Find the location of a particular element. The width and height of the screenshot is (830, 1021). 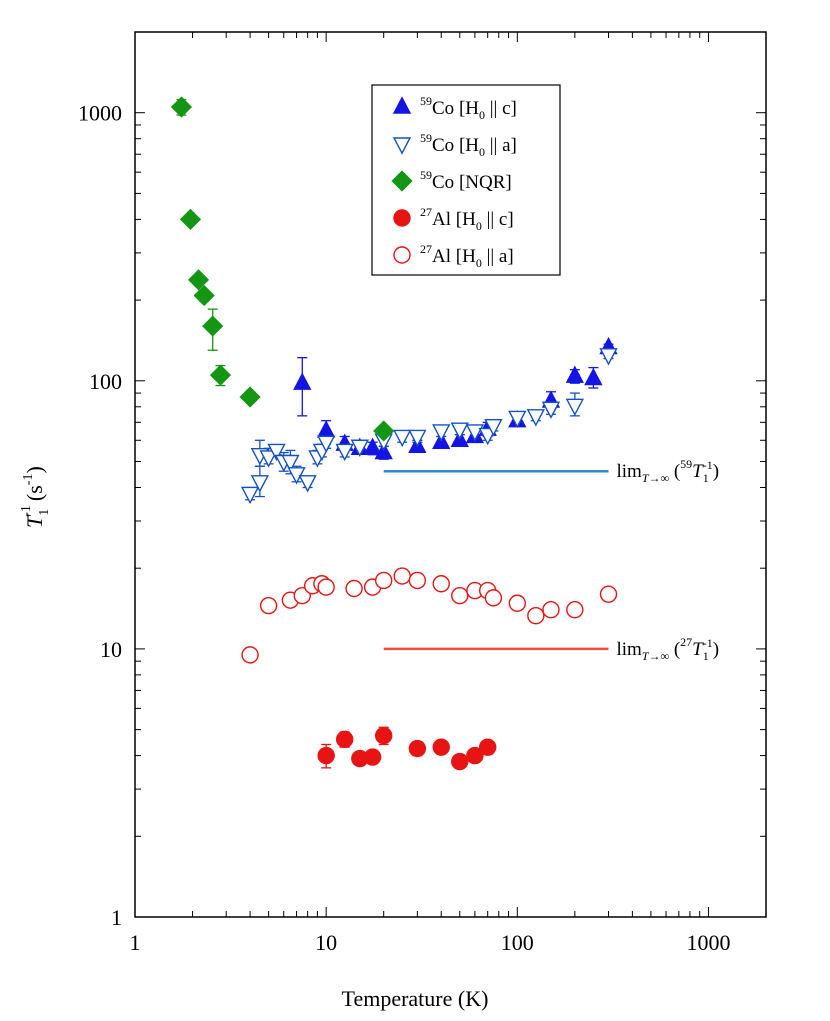

y-label-unit-close: ) is located at coordinates (34, 469).